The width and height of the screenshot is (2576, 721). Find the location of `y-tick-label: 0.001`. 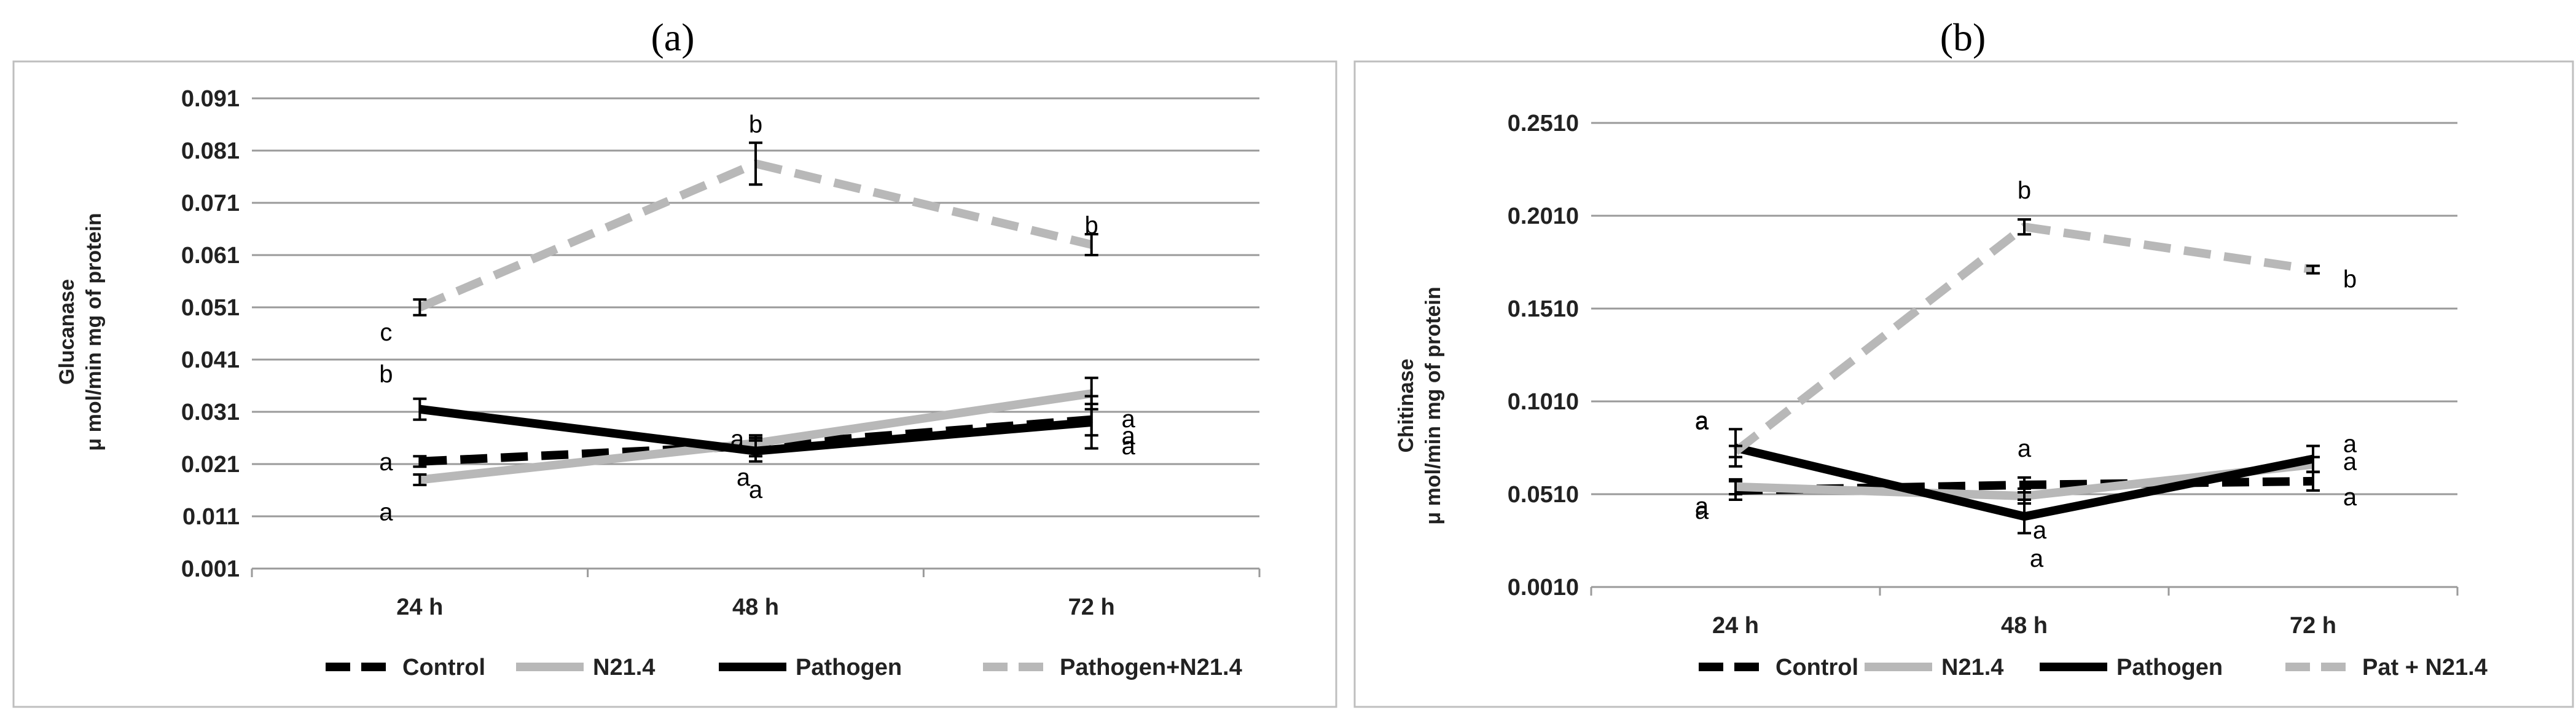

y-tick-label: 0.001 is located at coordinates (210, 569).